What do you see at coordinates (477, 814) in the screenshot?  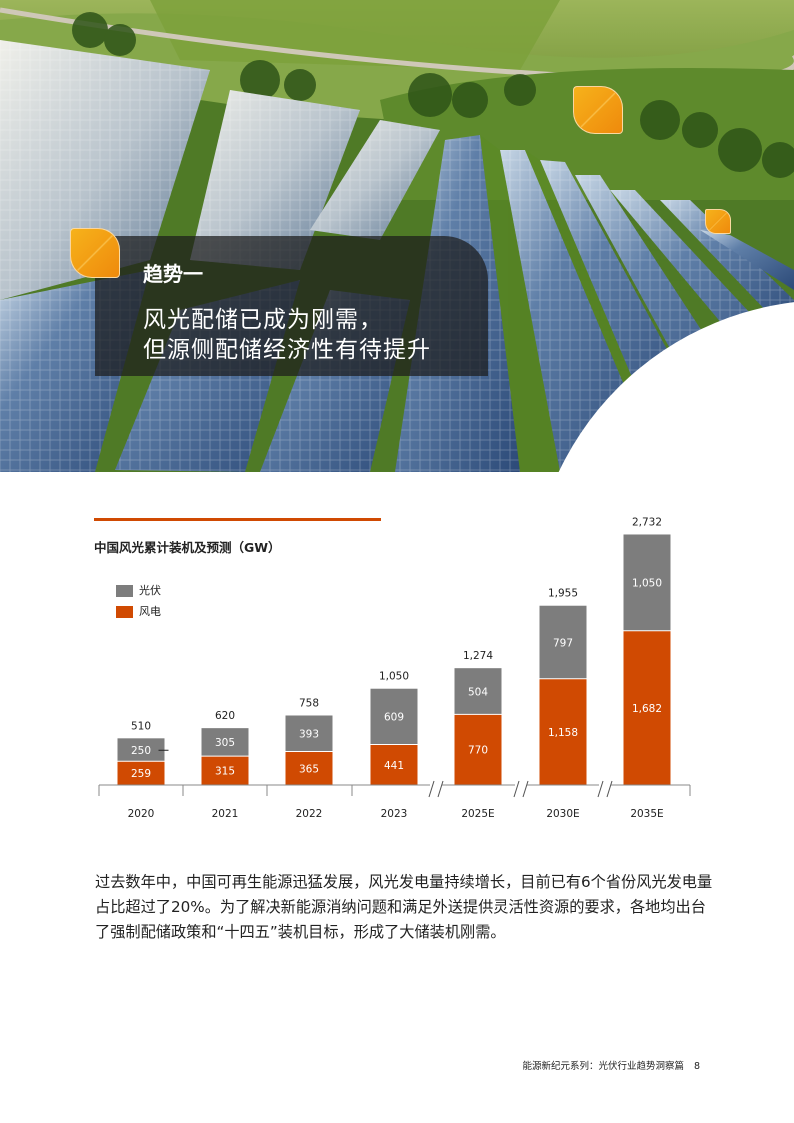 I see `x-tick-label: 2025E` at bounding box center [477, 814].